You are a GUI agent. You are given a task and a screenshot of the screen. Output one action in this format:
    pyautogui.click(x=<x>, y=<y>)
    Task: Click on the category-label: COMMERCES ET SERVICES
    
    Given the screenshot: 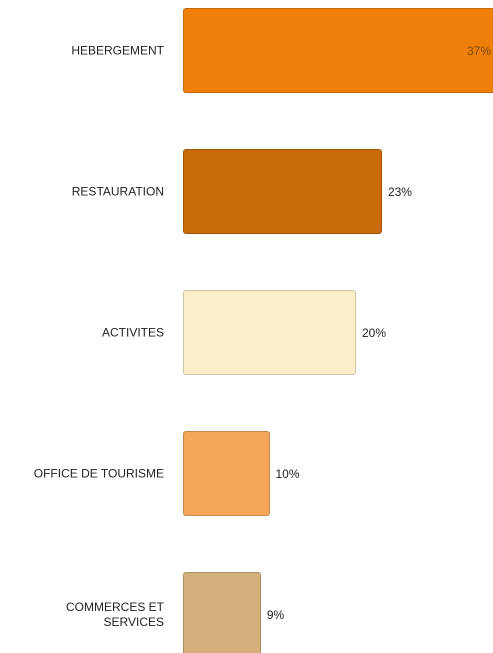 What is the action you would take?
    pyautogui.click(x=114, y=614)
    